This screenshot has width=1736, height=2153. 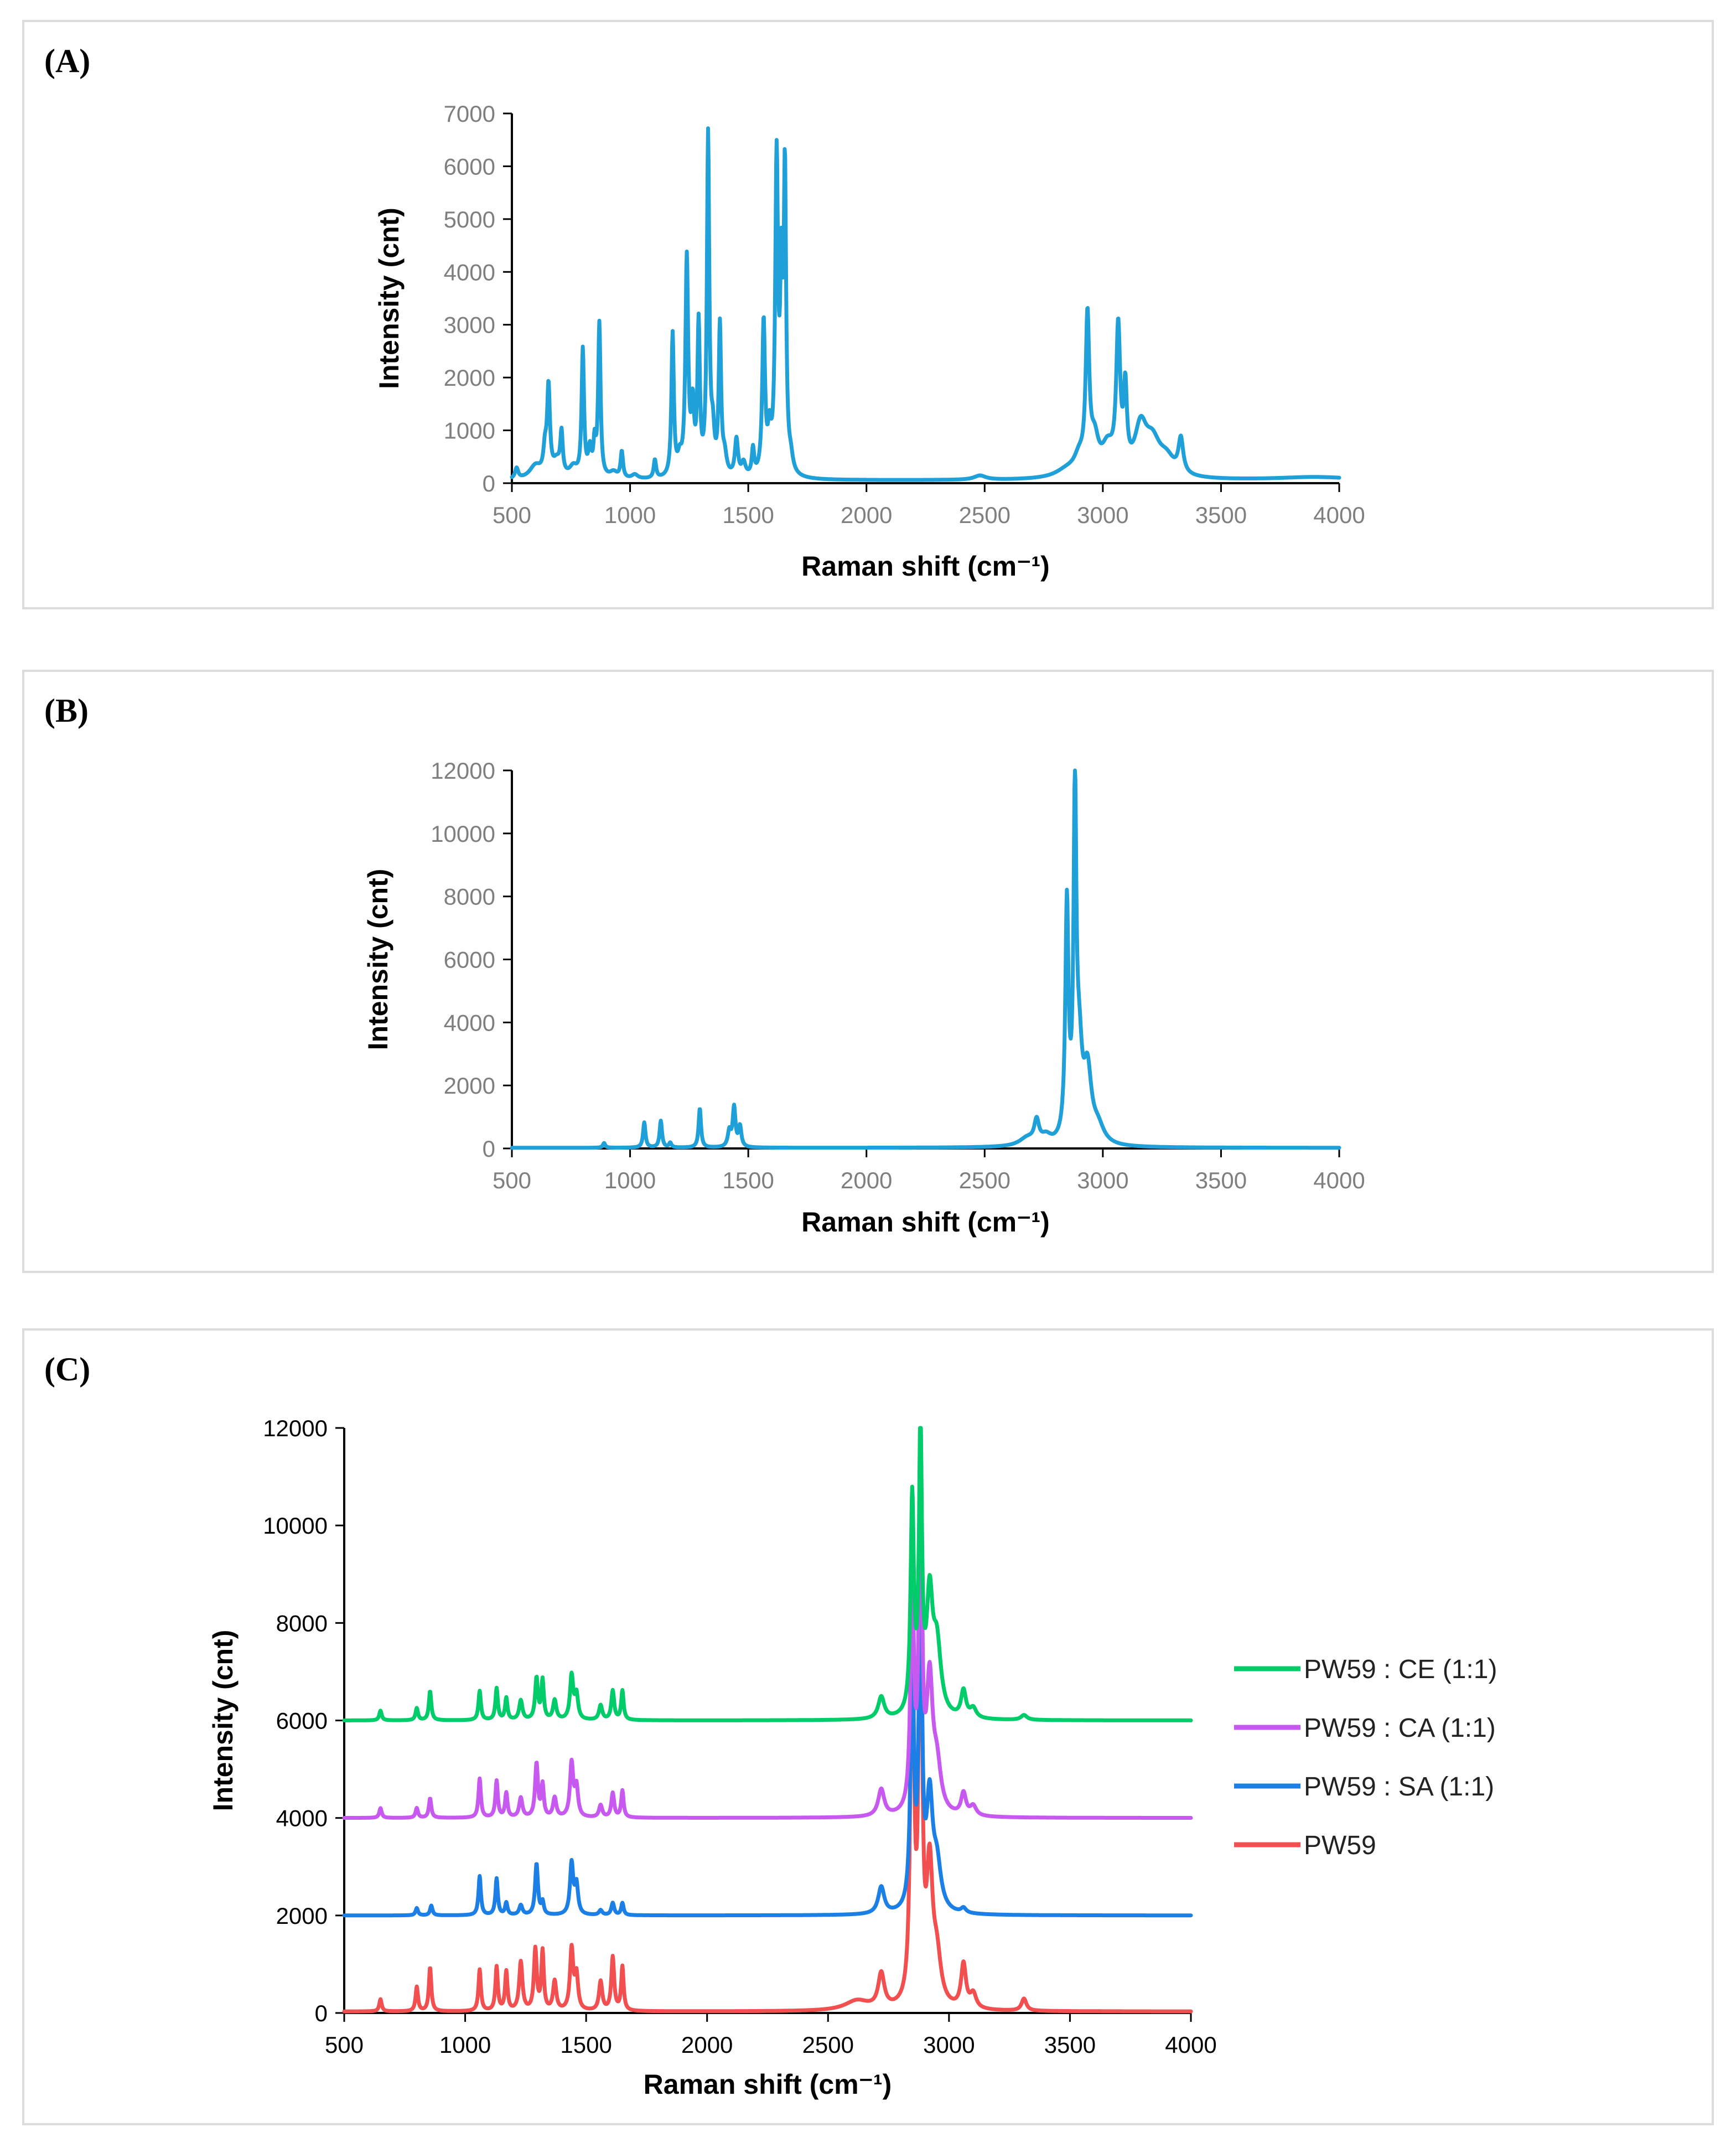 I want to click on panel-b-label: (B), so click(x=66, y=710).